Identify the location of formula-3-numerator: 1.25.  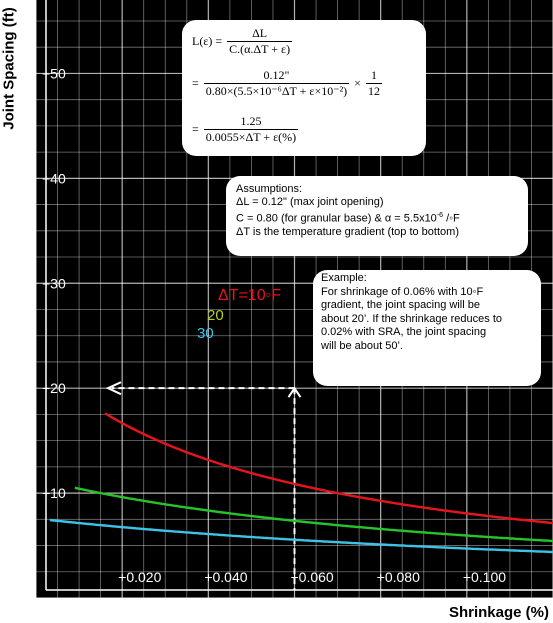
(251, 122).